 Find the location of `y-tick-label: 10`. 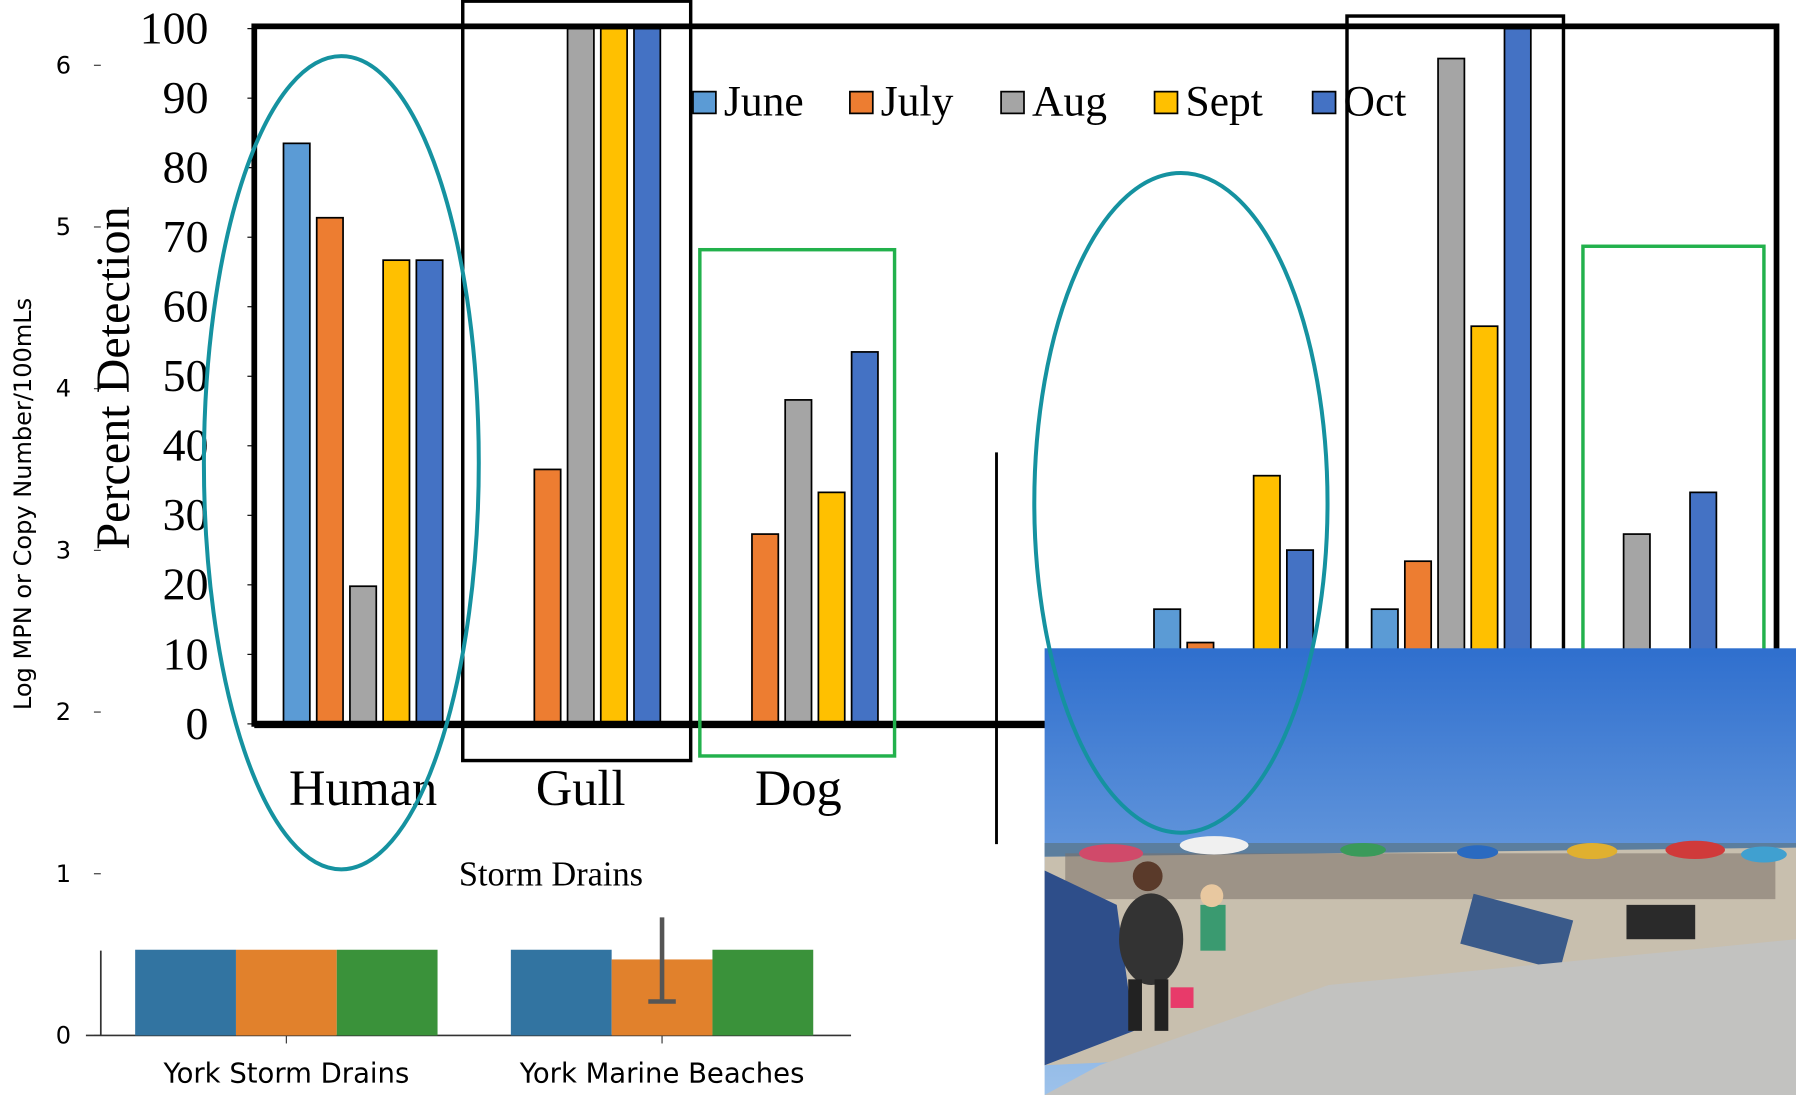

y-tick-label: 10 is located at coordinates (186, 653).